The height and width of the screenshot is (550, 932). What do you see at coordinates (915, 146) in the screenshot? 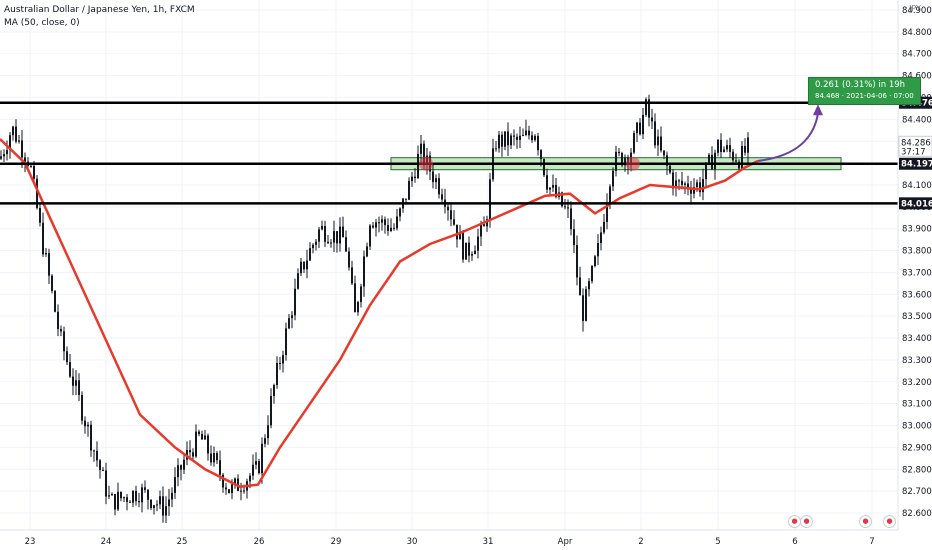
I see `current-price-badge` at bounding box center [915, 146].